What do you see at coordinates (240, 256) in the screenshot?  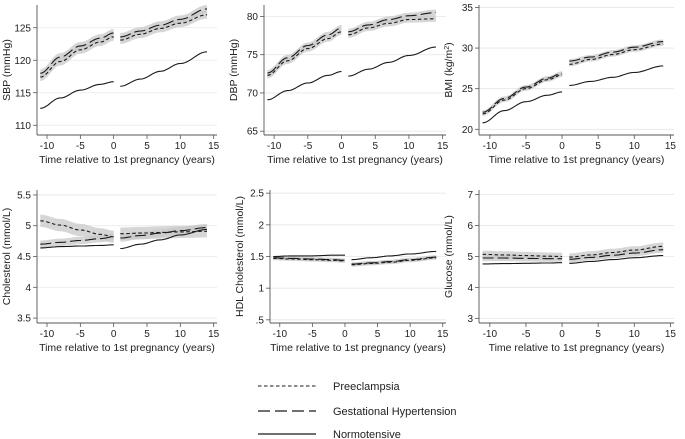 I see `y-axis-title: HDL Cholesterol (mmol/L)` at bounding box center [240, 256].